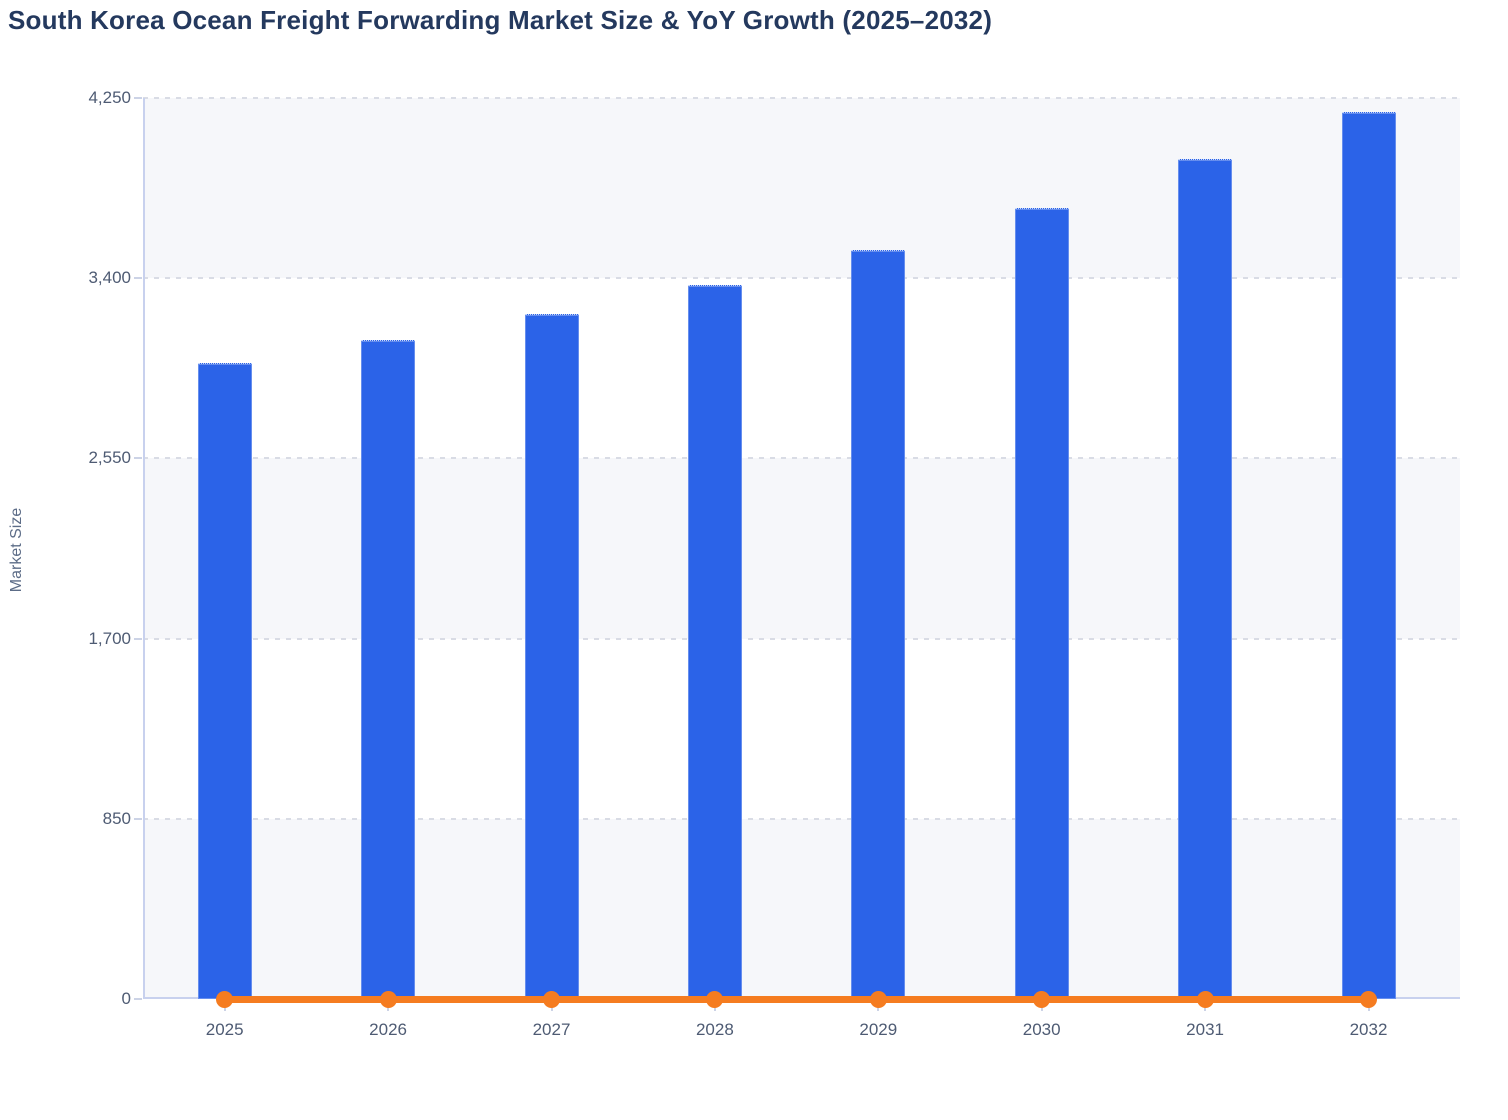  Describe the element at coordinates (109, 458) in the screenshot. I see `y-tick-label: 2,550` at that location.